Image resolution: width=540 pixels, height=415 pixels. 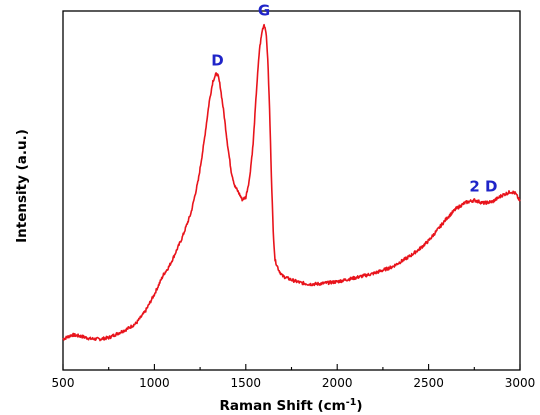 What do you see at coordinates (428, 383) in the screenshot?
I see `x-tick-label: 2500` at bounding box center [428, 383].